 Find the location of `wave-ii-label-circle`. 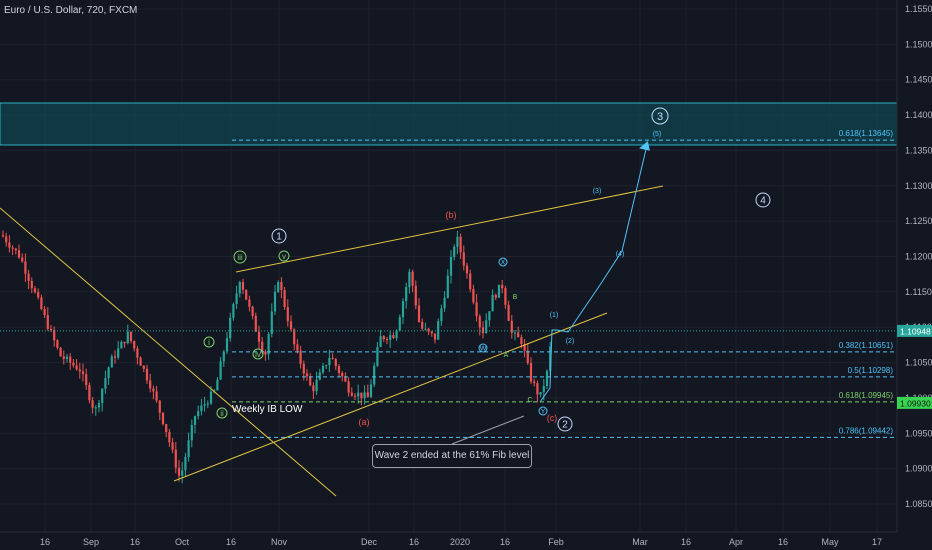

wave-ii-label-circle is located at coordinates (222, 413).